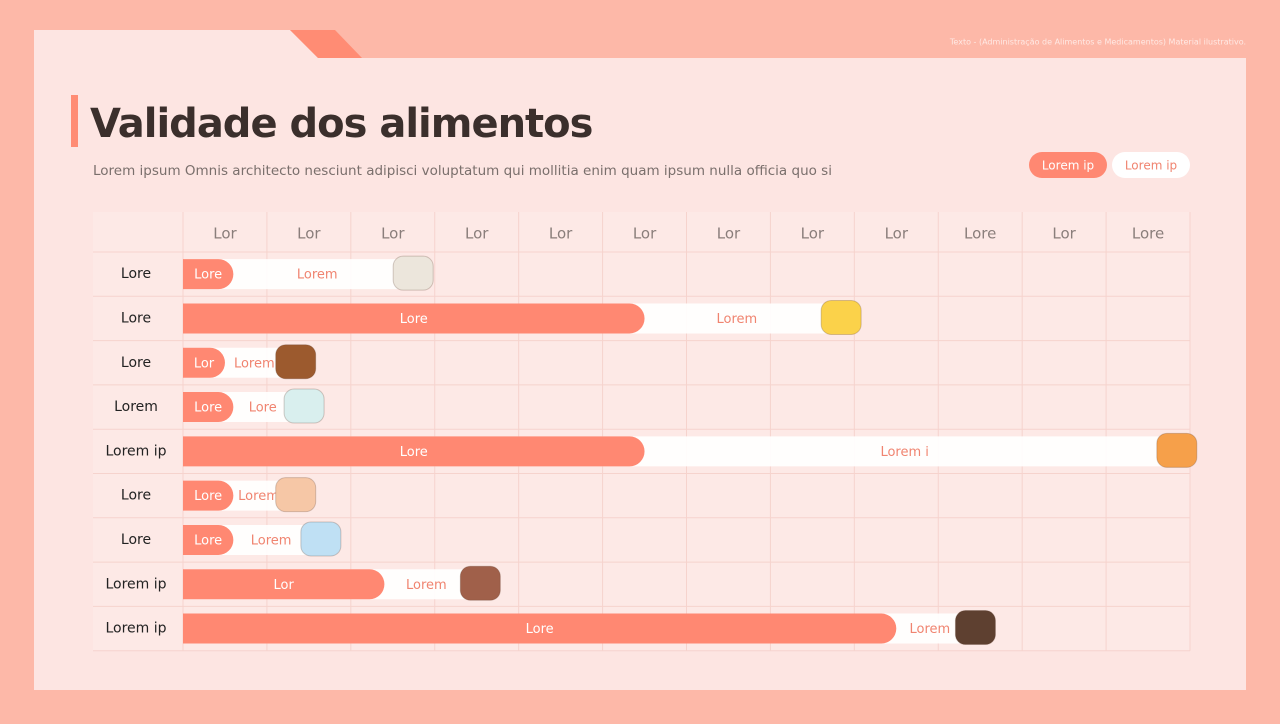  What do you see at coordinates (136, 407) in the screenshot?
I see `row-label: Lorem` at bounding box center [136, 407].